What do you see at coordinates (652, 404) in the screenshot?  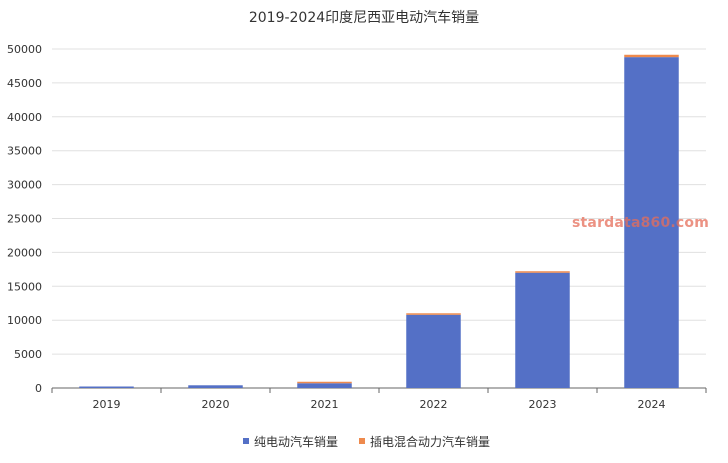 I see `x-tick-label: 2024` at bounding box center [652, 404].